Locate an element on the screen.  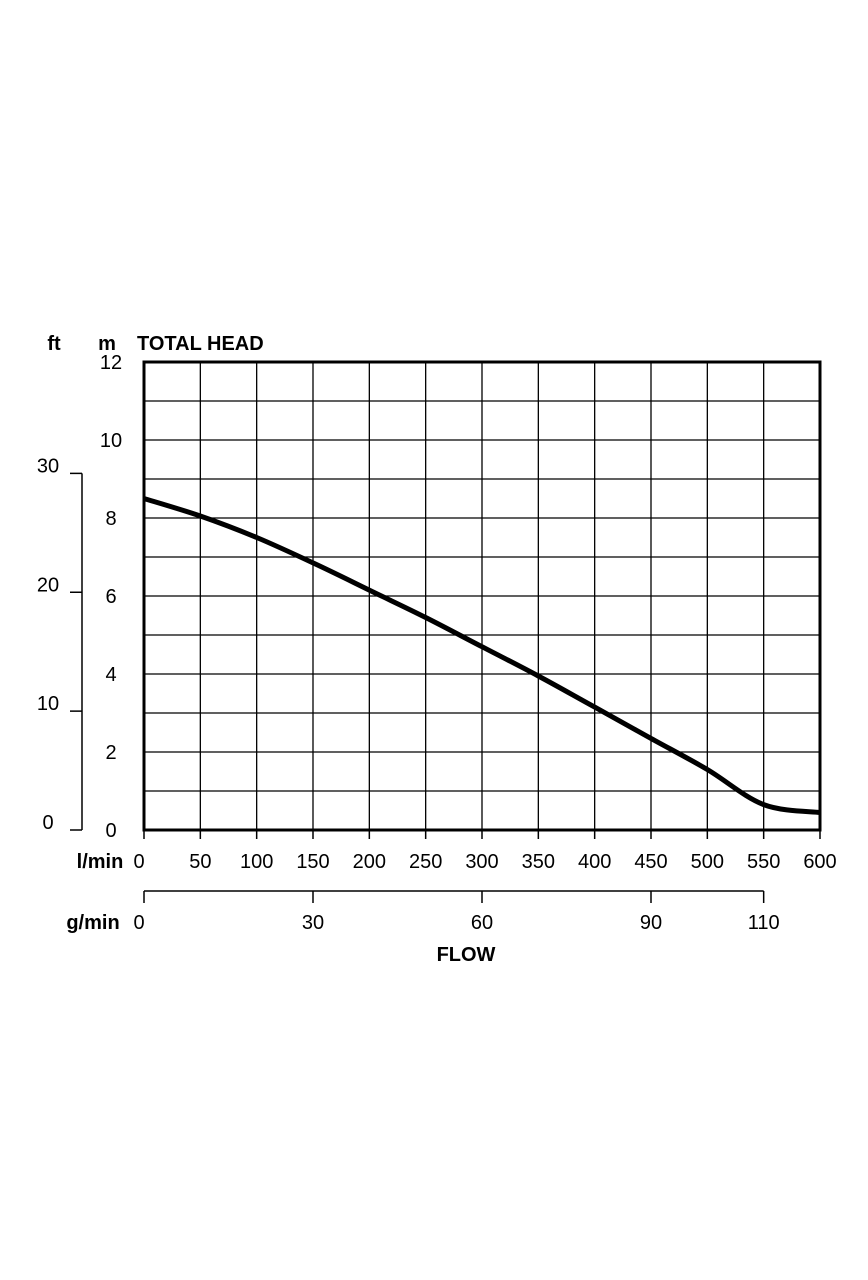
x-tick-label: 150 is located at coordinates (312, 862).